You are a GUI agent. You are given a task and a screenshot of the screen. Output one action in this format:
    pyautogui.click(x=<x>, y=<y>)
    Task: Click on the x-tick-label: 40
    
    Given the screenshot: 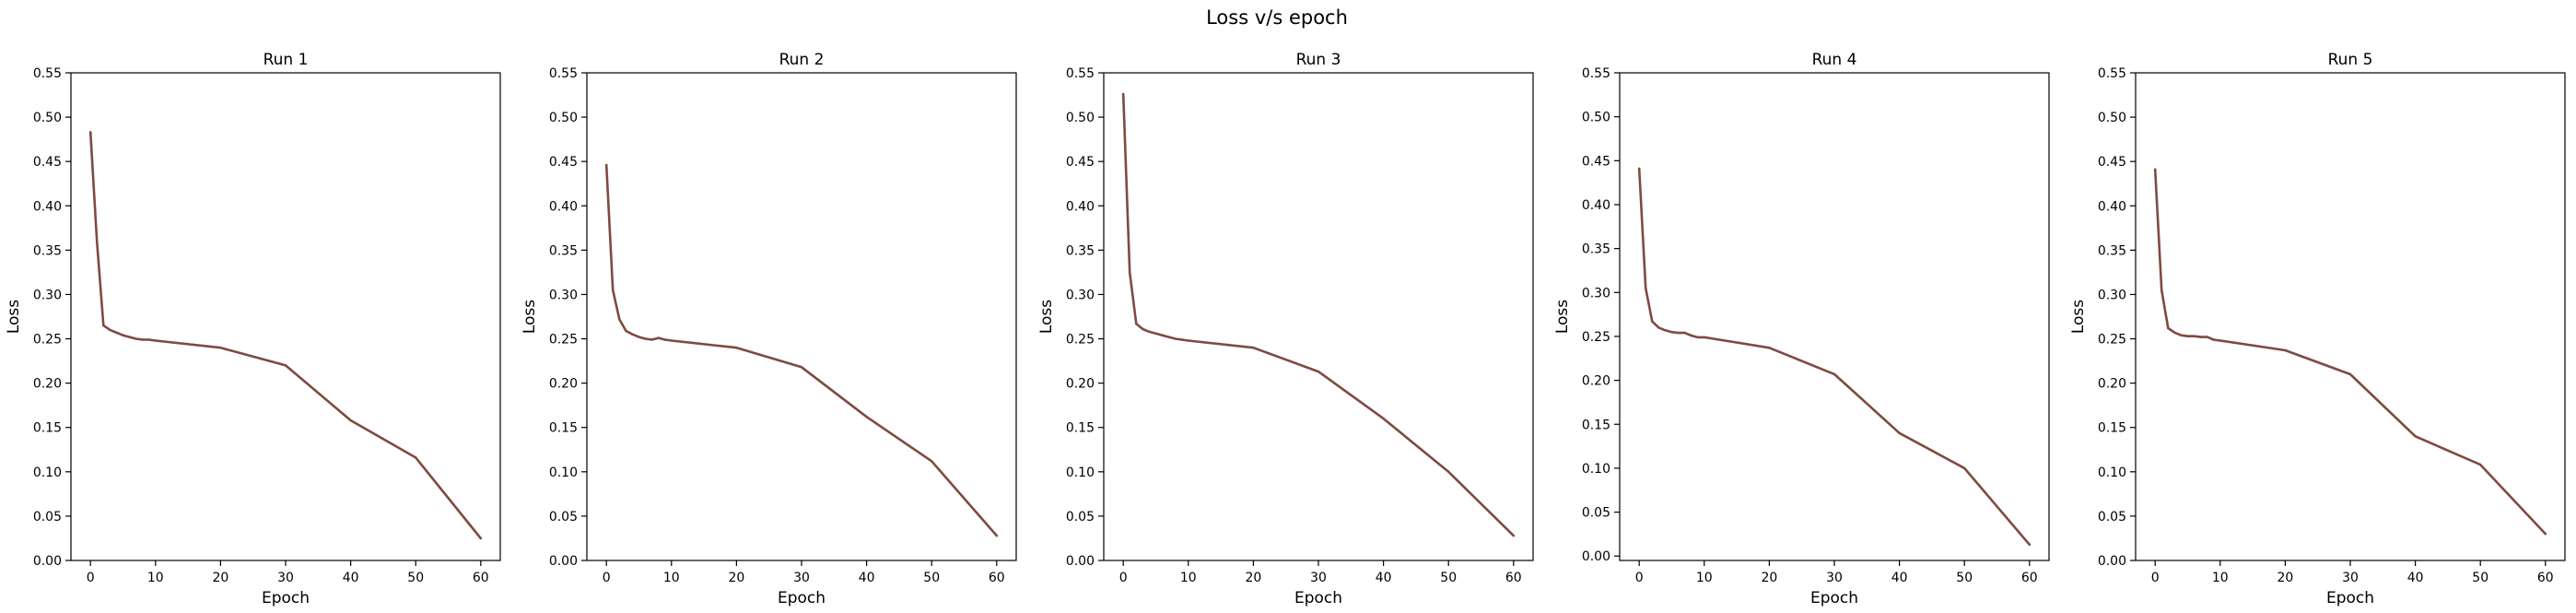 What is the action you would take?
    pyautogui.click(x=1384, y=578)
    